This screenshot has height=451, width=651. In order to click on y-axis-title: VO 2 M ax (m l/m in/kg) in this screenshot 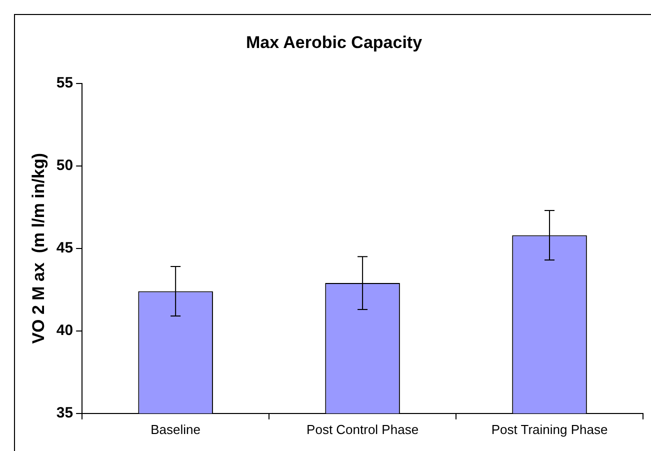, I will do `click(38, 248)`.